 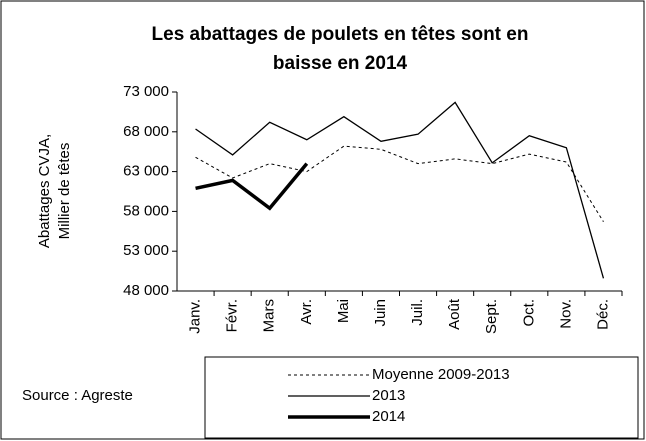 I want to click on y-tick-label: 48 000, so click(x=146, y=290).